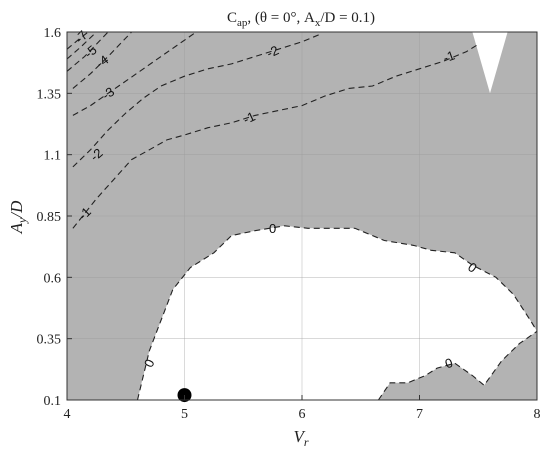 This screenshot has height=452, width=550. What do you see at coordinates (232, 18) in the screenshot?
I see `title-main: C` at bounding box center [232, 18].